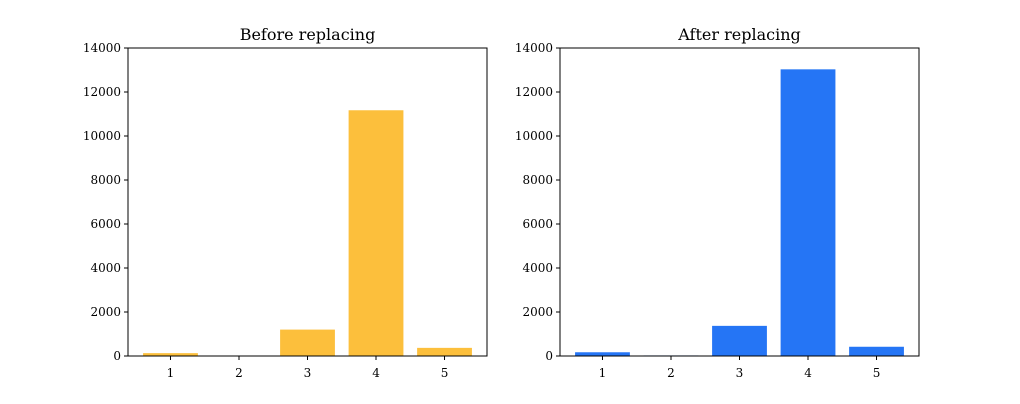  Describe the element at coordinates (808, 373) in the screenshot. I see `x-tick-label-after-4: 4` at that location.